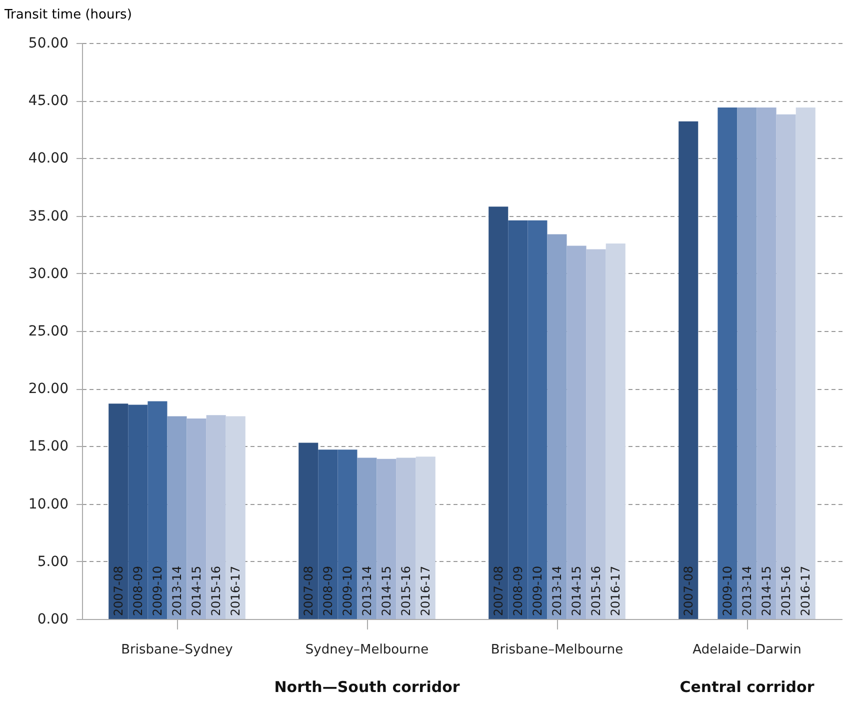 The image size is (863, 708). Describe the element at coordinates (48, 446) in the screenshot. I see `y-tick-label: 15.00` at that location.